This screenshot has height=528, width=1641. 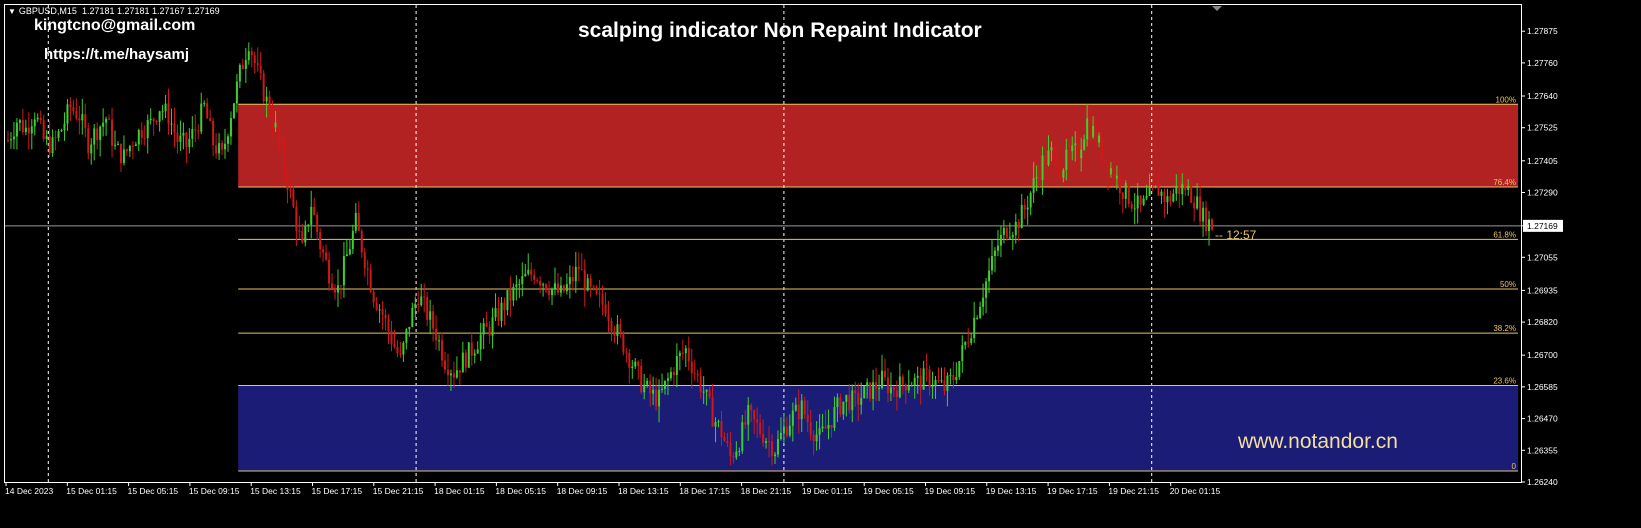 What do you see at coordinates (878, 145) in the screenshot?
I see `sell-zone` at bounding box center [878, 145].